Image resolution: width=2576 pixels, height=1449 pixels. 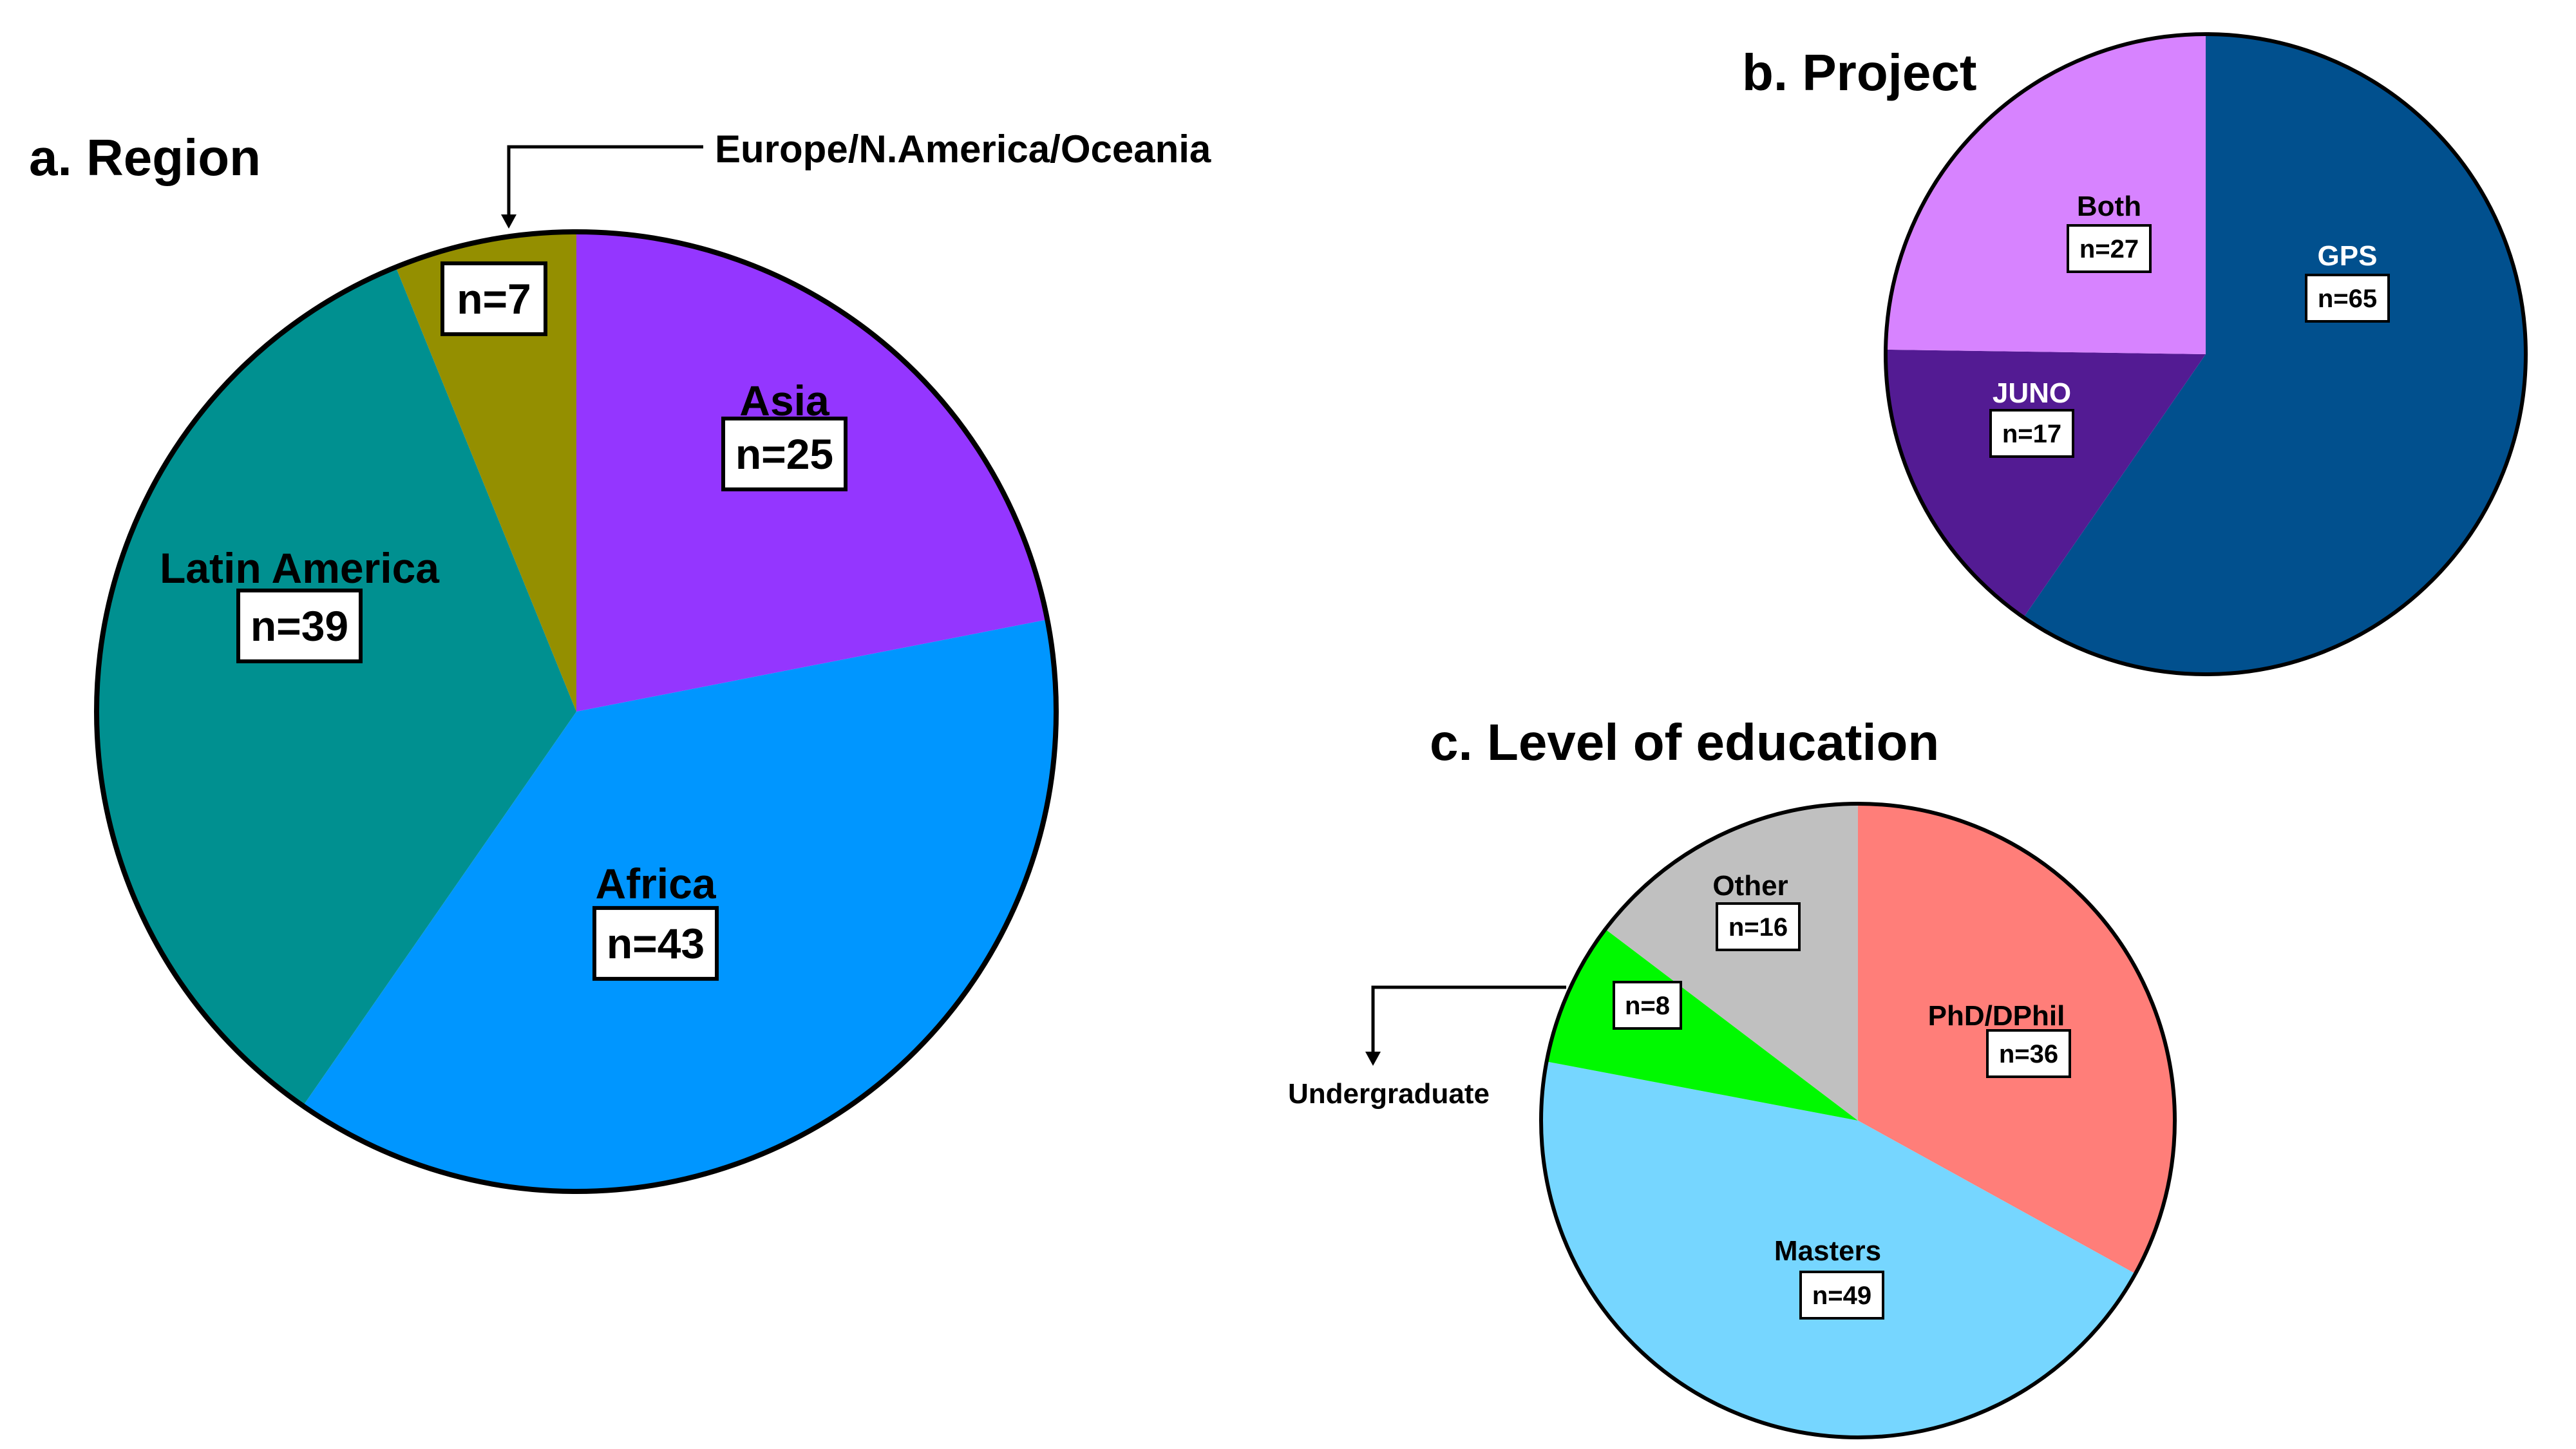 I want to click on value-box-europe-n-america-oceania, so click(x=494, y=298).